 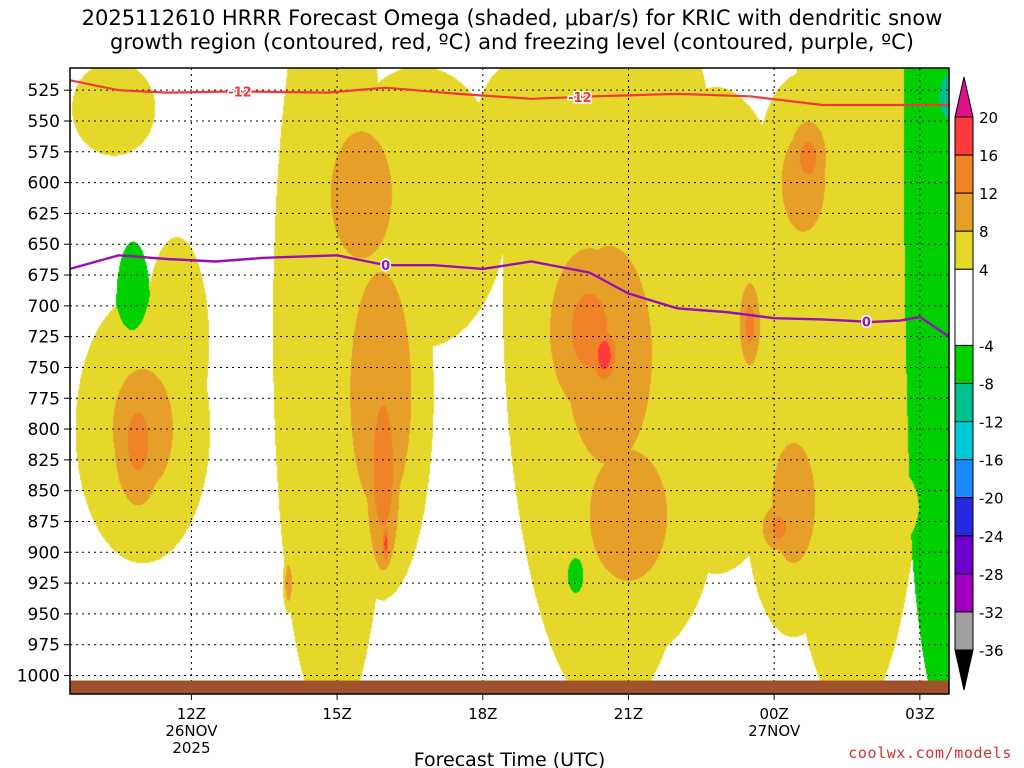 What do you see at coordinates (964, 670) in the screenshot?
I see `colorbar-bottom-arrow` at bounding box center [964, 670].